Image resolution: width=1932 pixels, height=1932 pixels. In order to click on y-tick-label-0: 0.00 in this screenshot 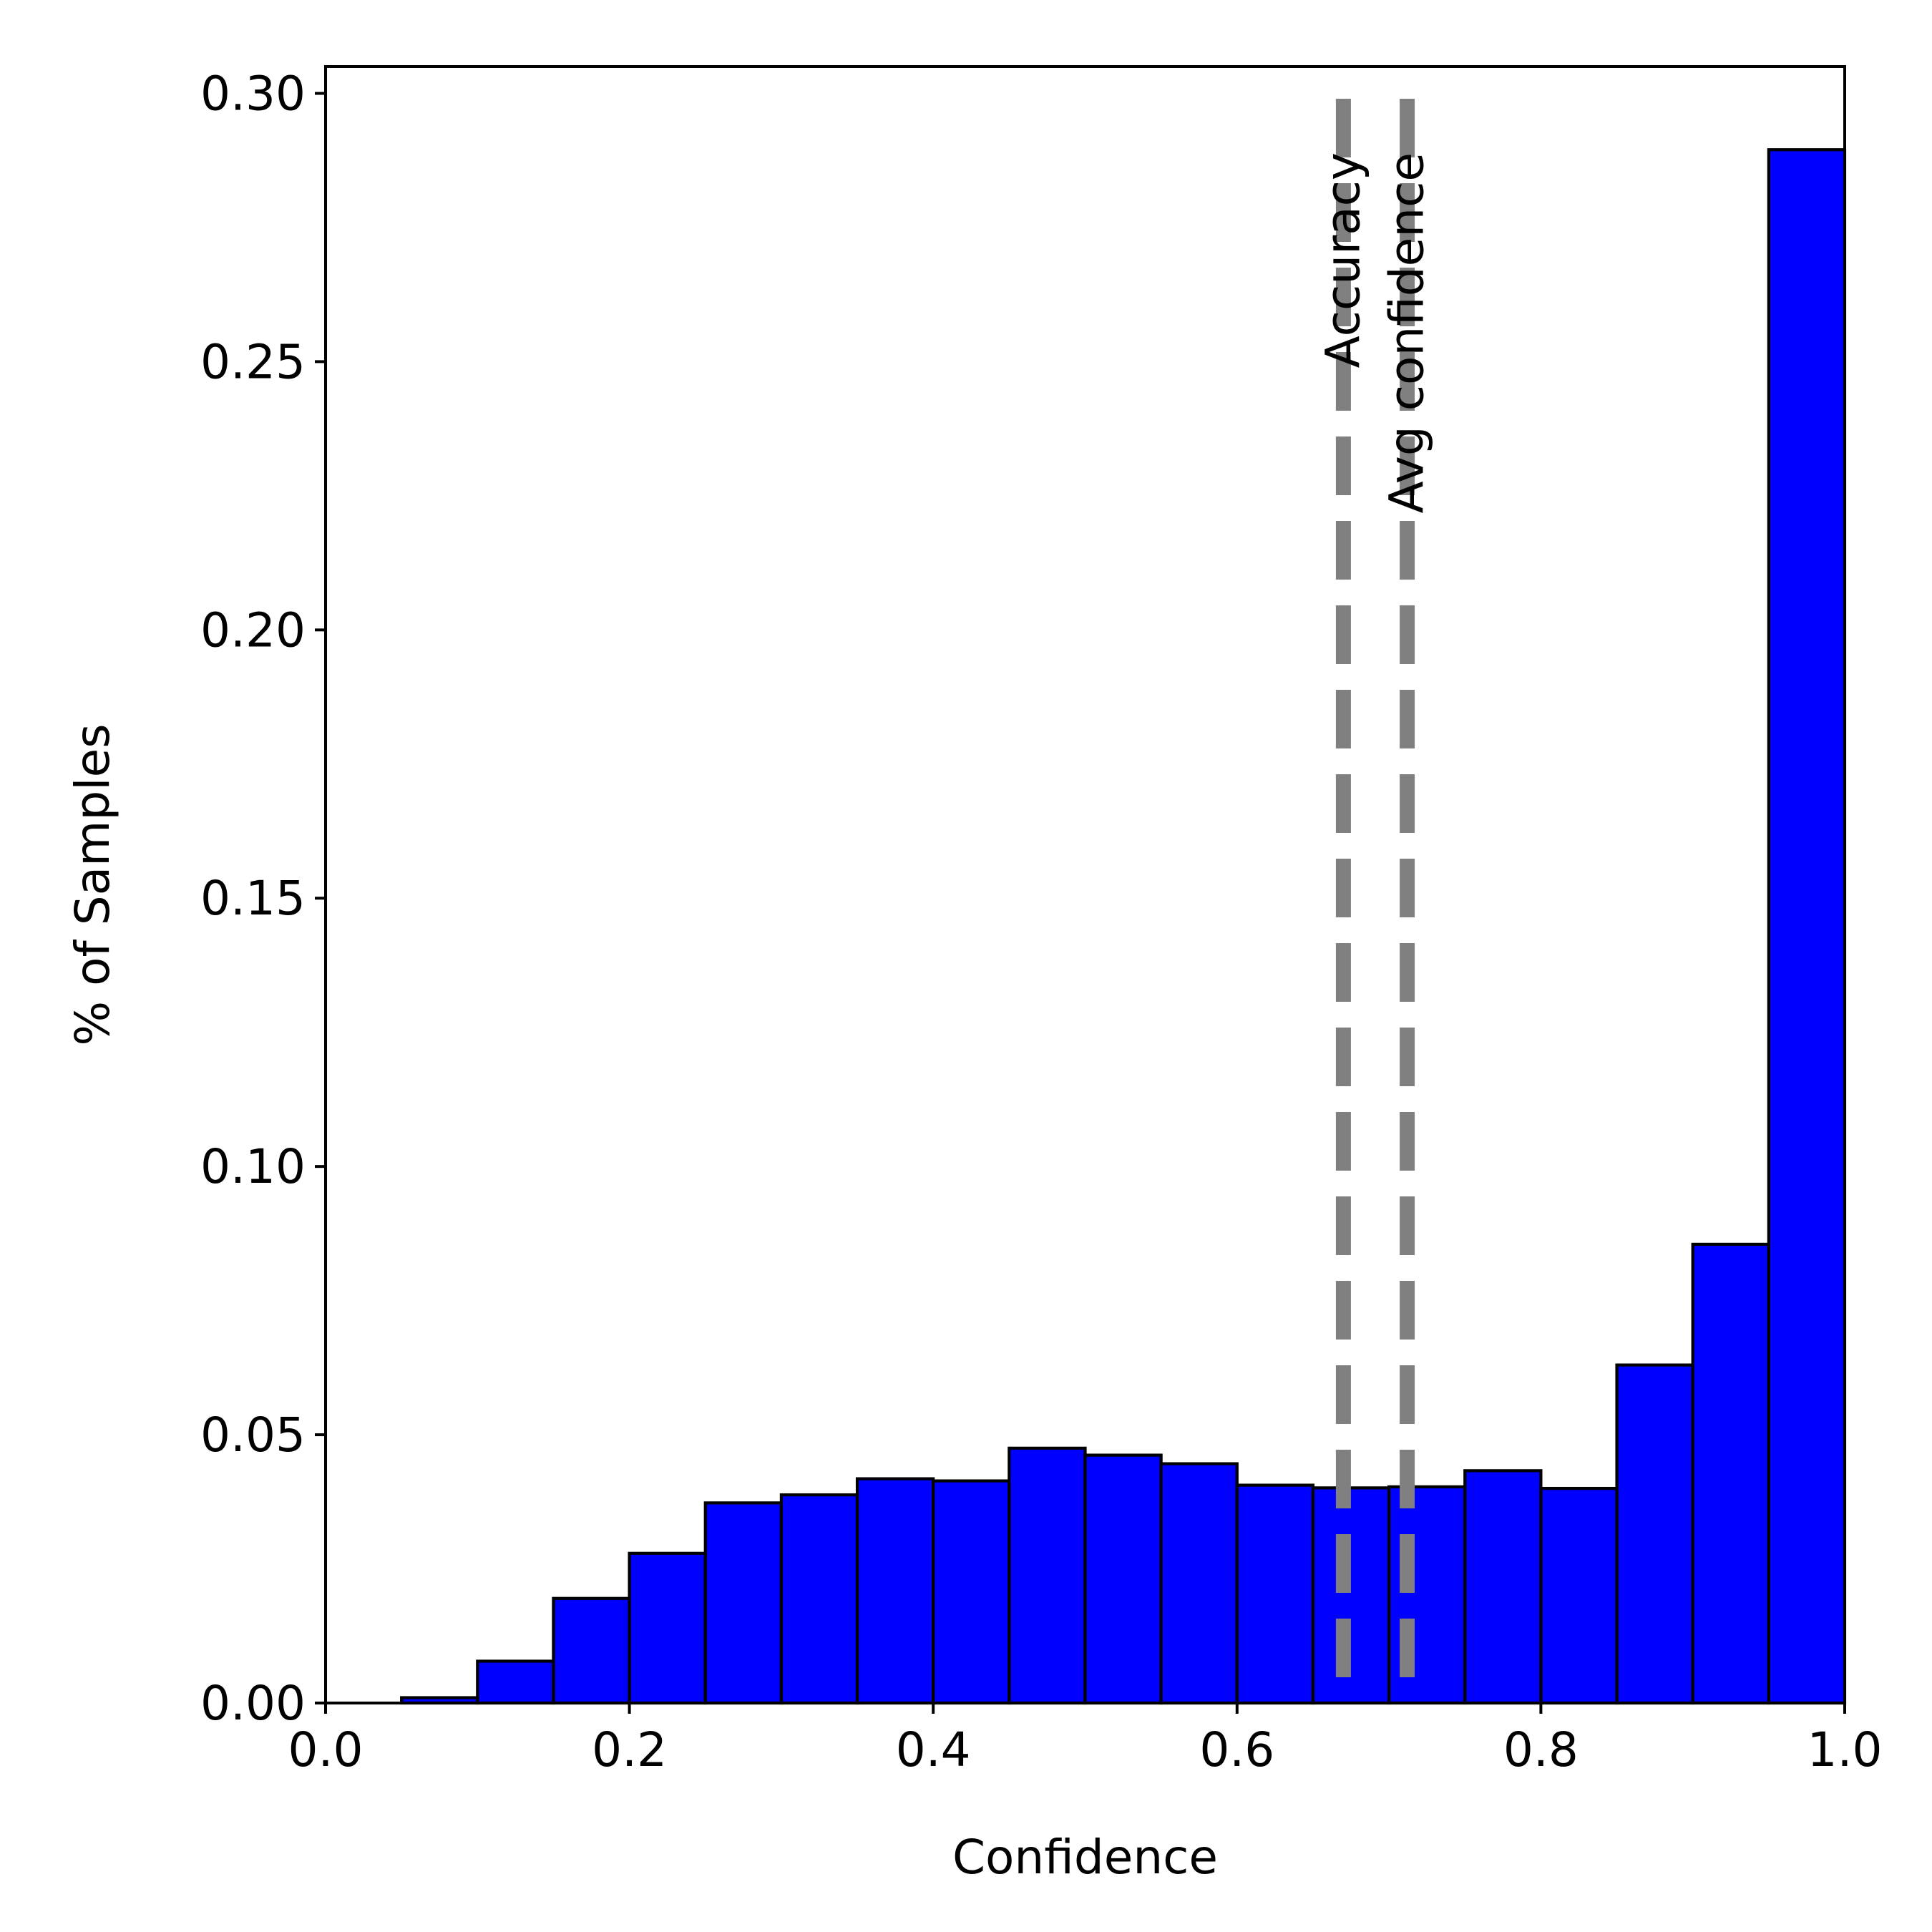, I will do `click(253, 1703)`.